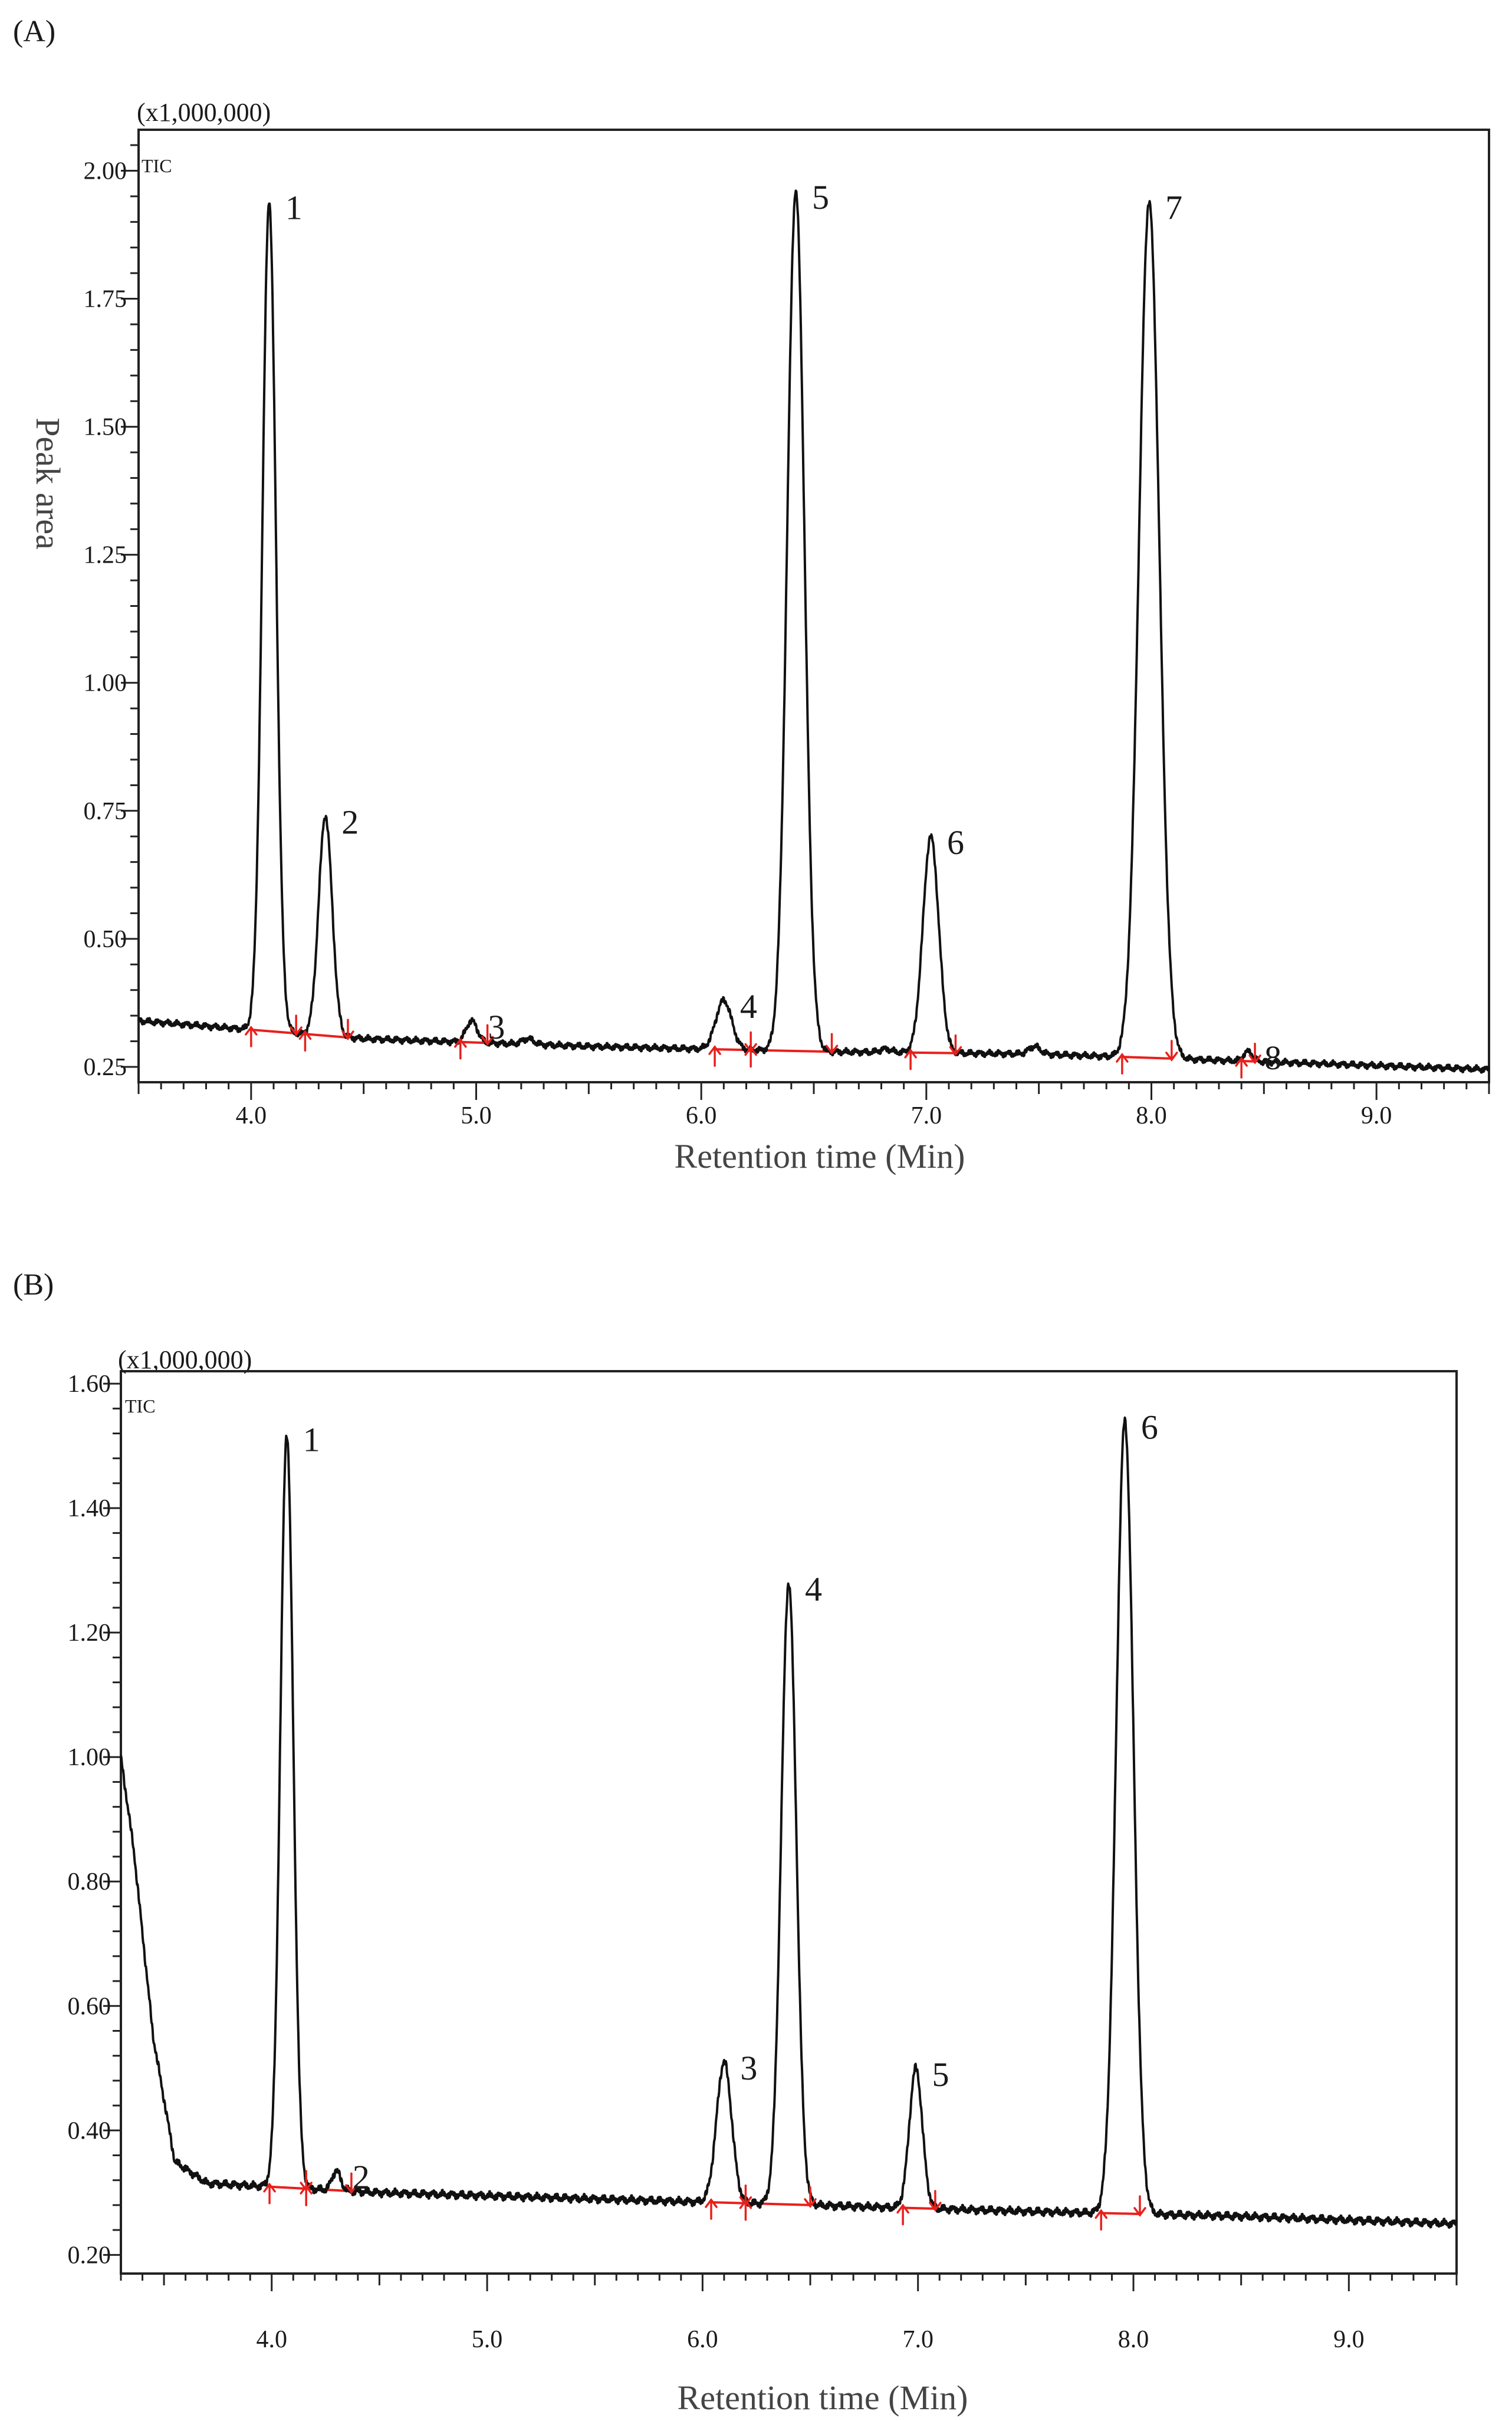 Image resolution: width=1512 pixels, height=2421 pixels. What do you see at coordinates (106, 811) in the screenshot?
I see `panel-a-y-tick-label: 0.75` at bounding box center [106, 811].